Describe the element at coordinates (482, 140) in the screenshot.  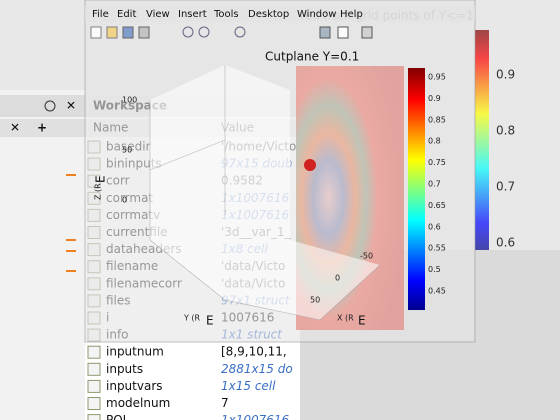
I see `background-colorbar` at that location.